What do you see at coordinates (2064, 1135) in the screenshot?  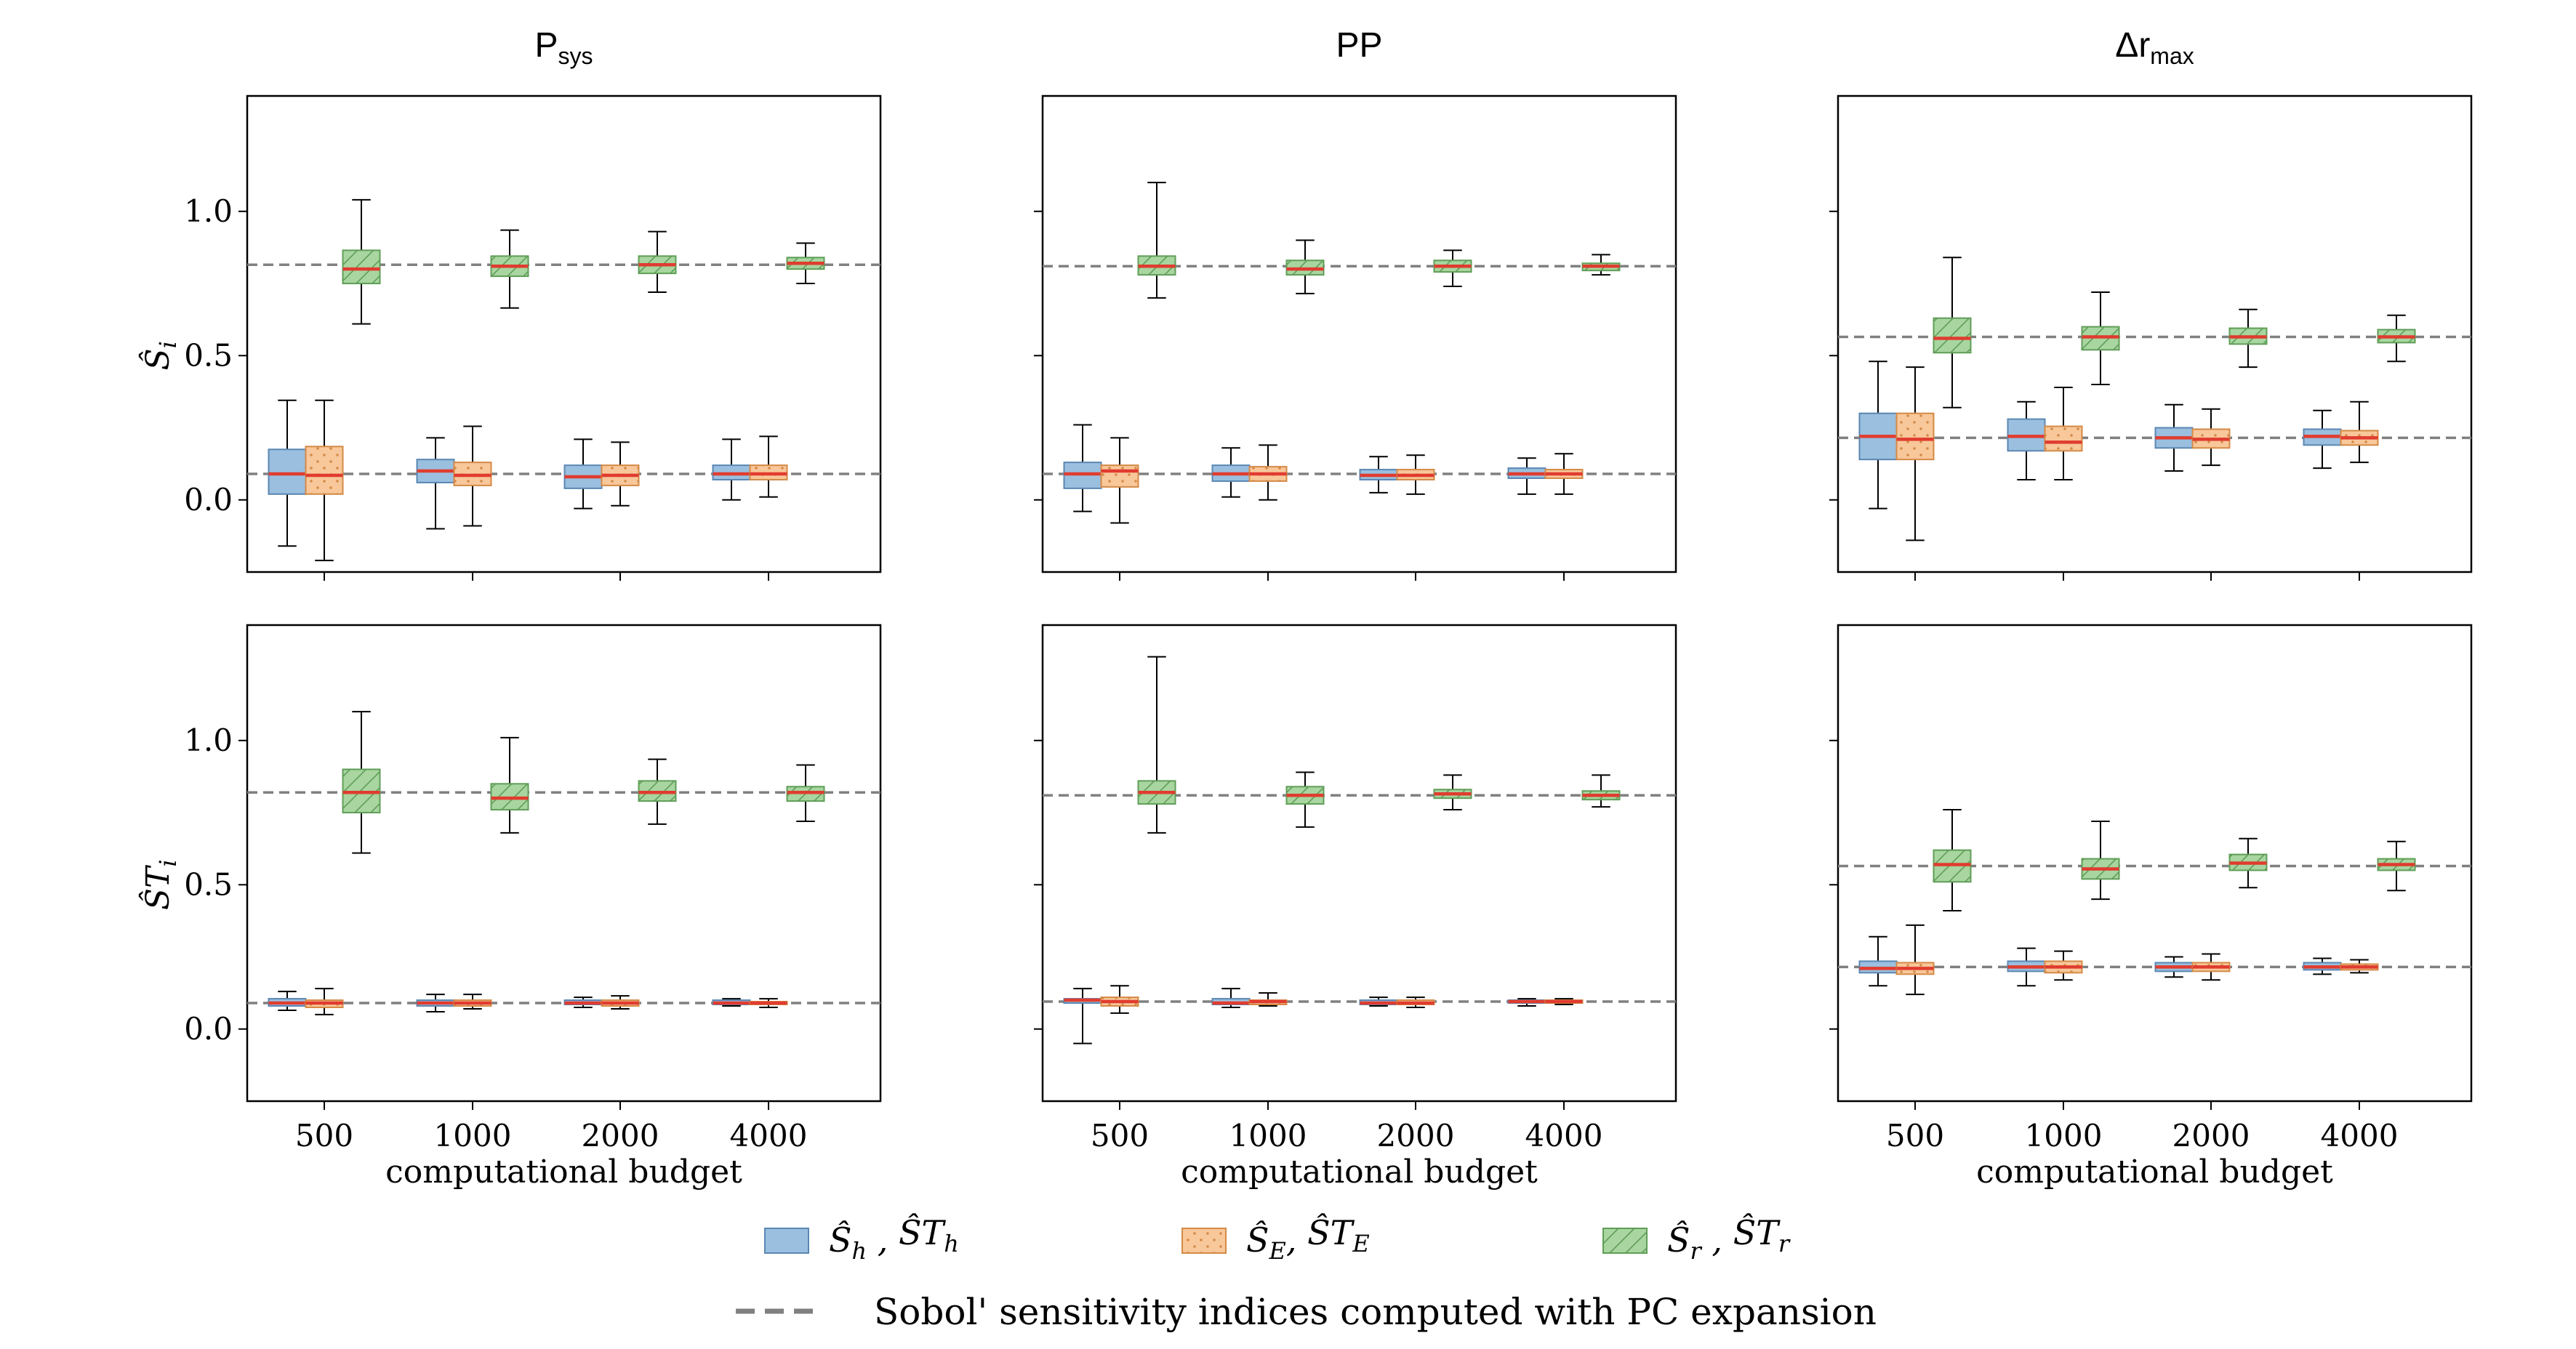 I see `x-tick-label: 1000` at bounding box center [2064, 1135].